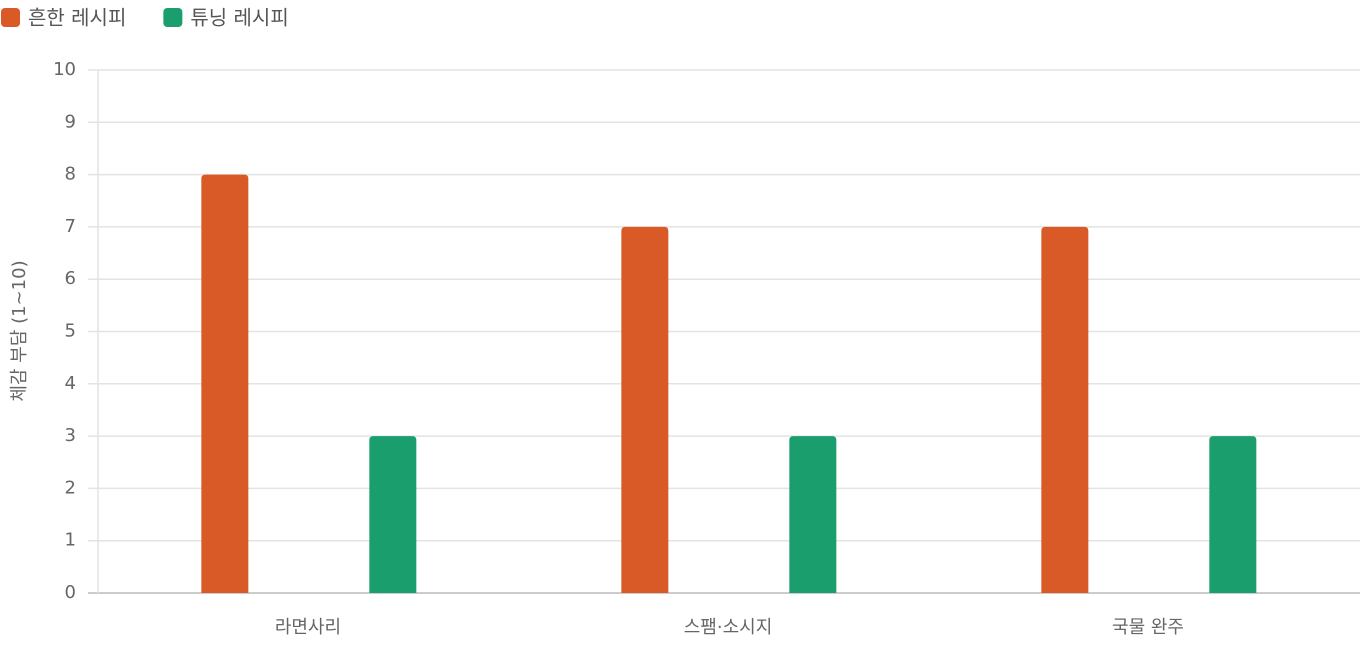 This screenshot has height=650, width=1360. I want to click on y-tick-label: 10, so click(64, 69).